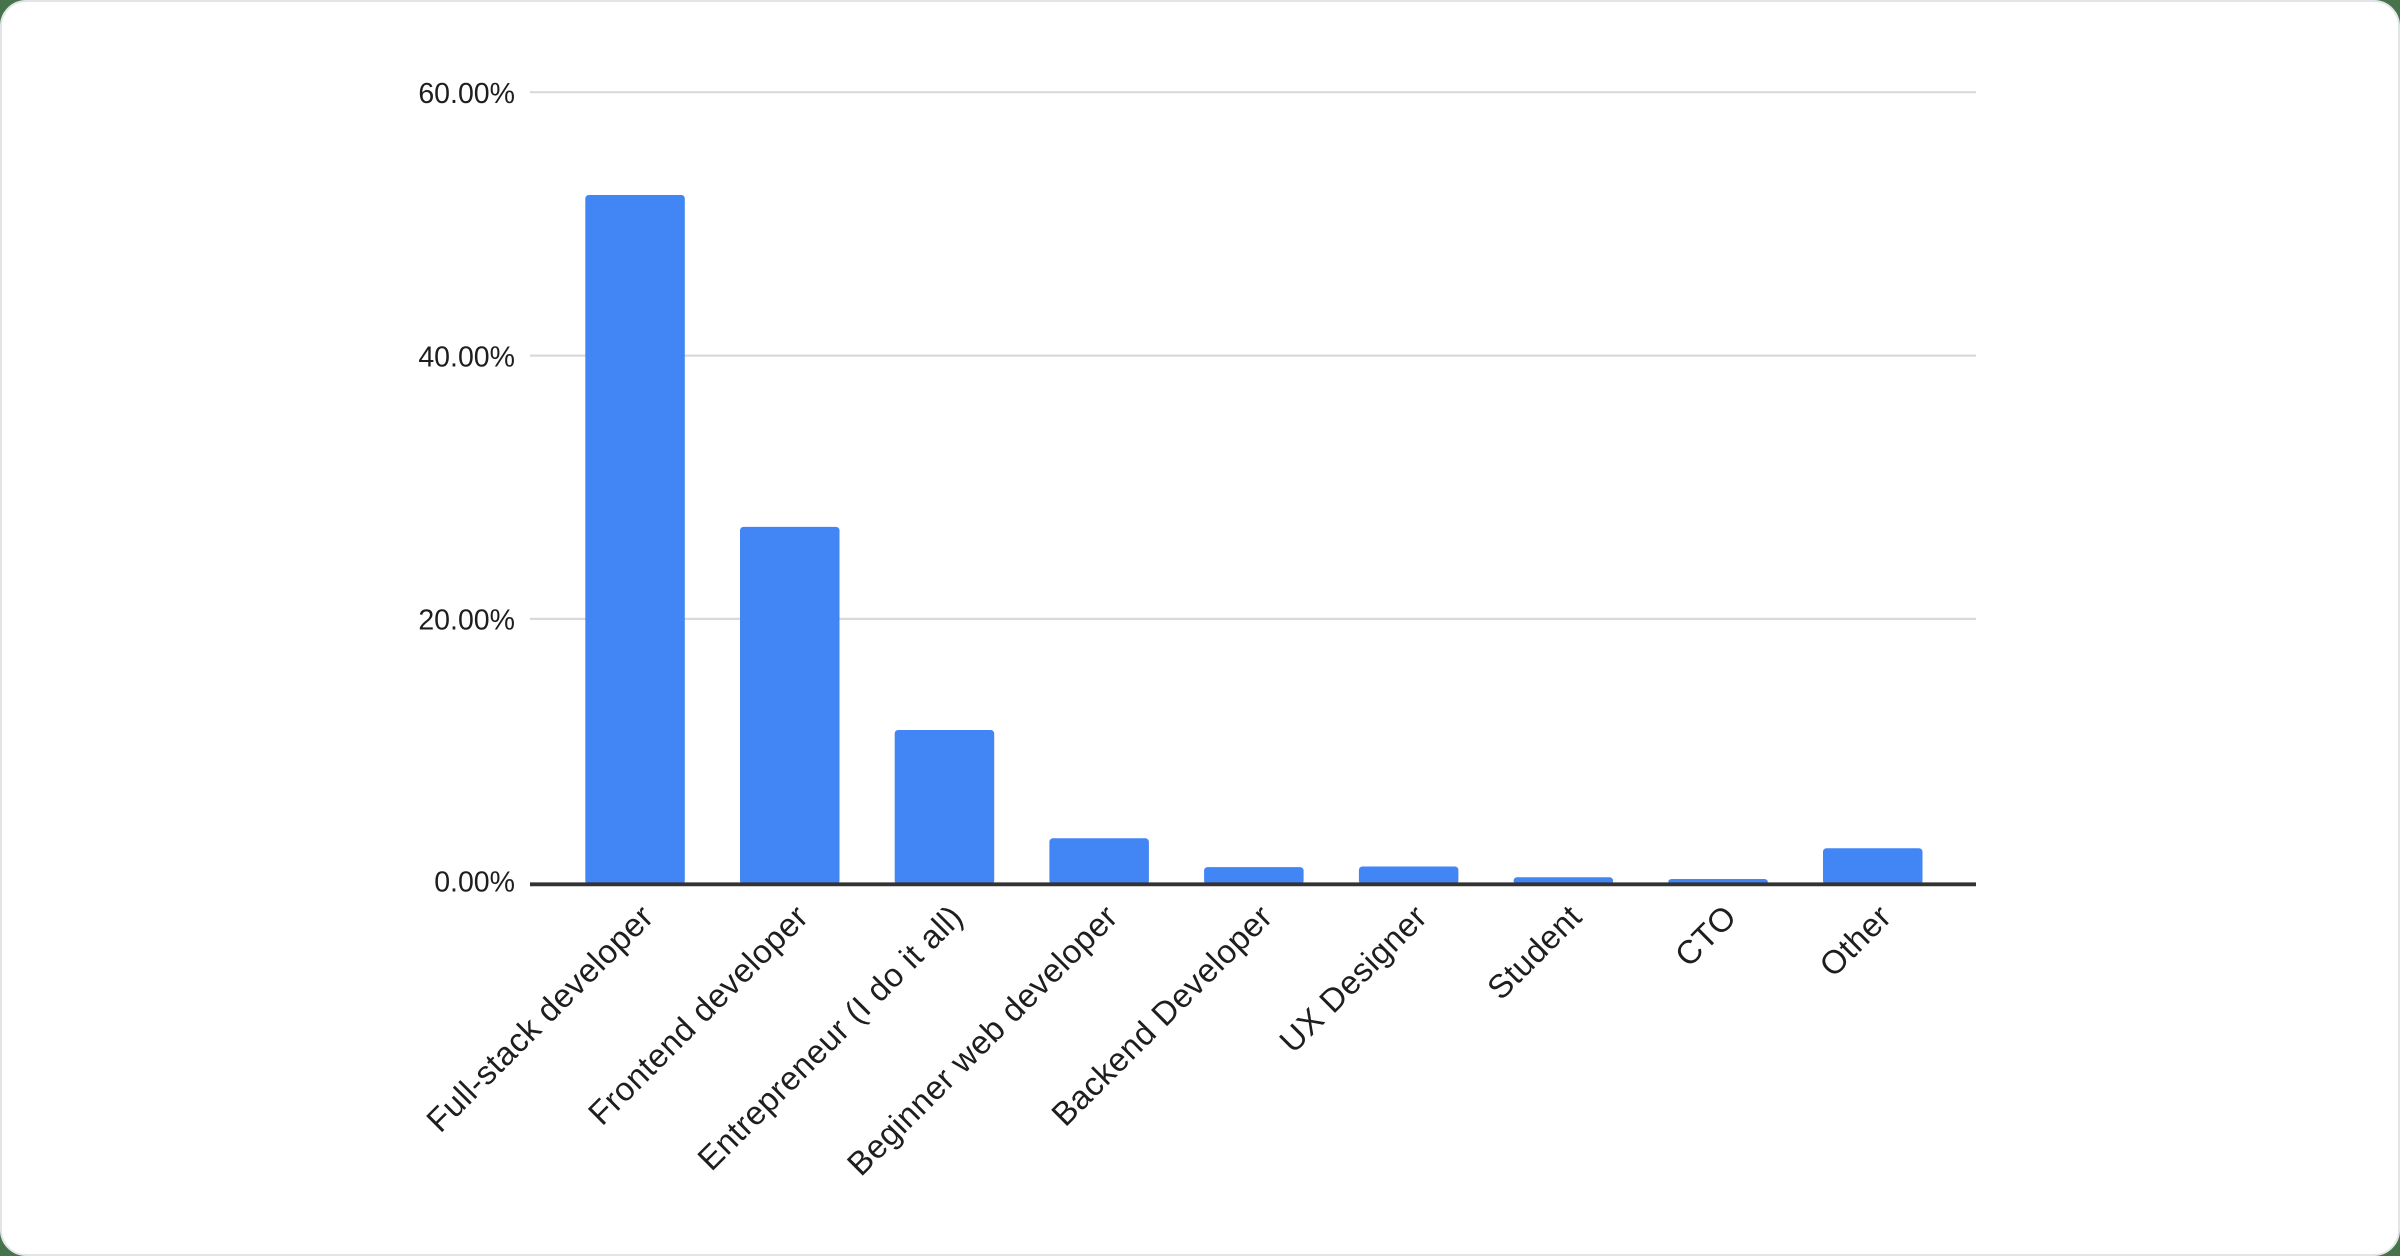 Image resolution: width=2400 pixels, height=1256 pixels. What do you see at coordinates (1705, 936) in the screenshot?
I see `svg-text: CTO` at bounding box center [1705, 936].